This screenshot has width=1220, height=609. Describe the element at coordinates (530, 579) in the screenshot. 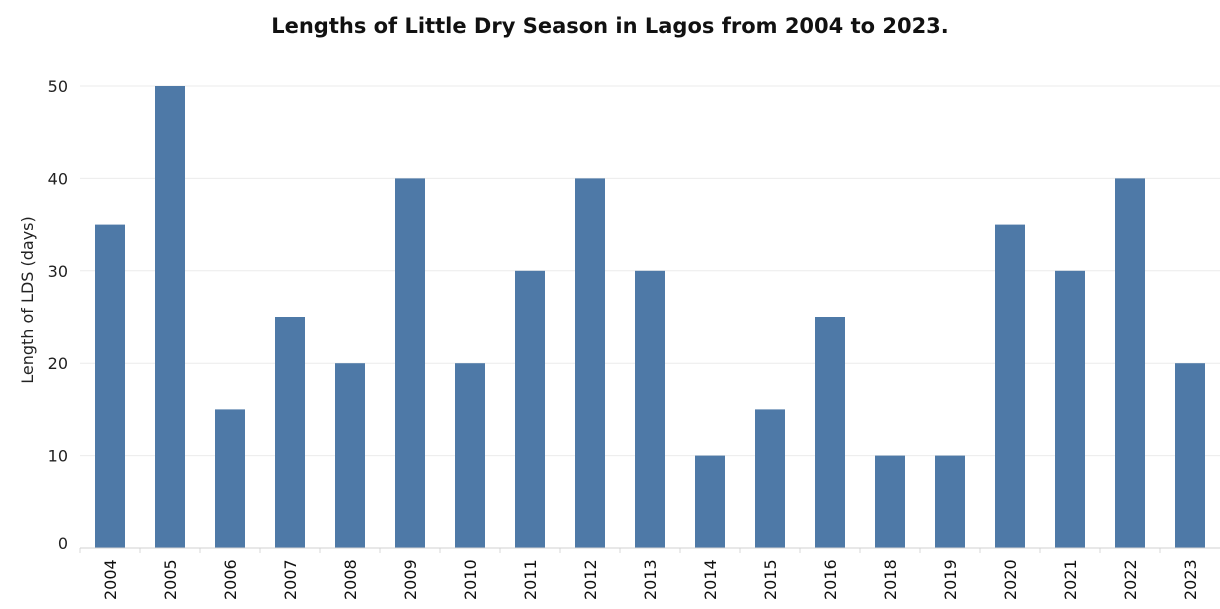

I see `x-tick-label: 2011` at that location.